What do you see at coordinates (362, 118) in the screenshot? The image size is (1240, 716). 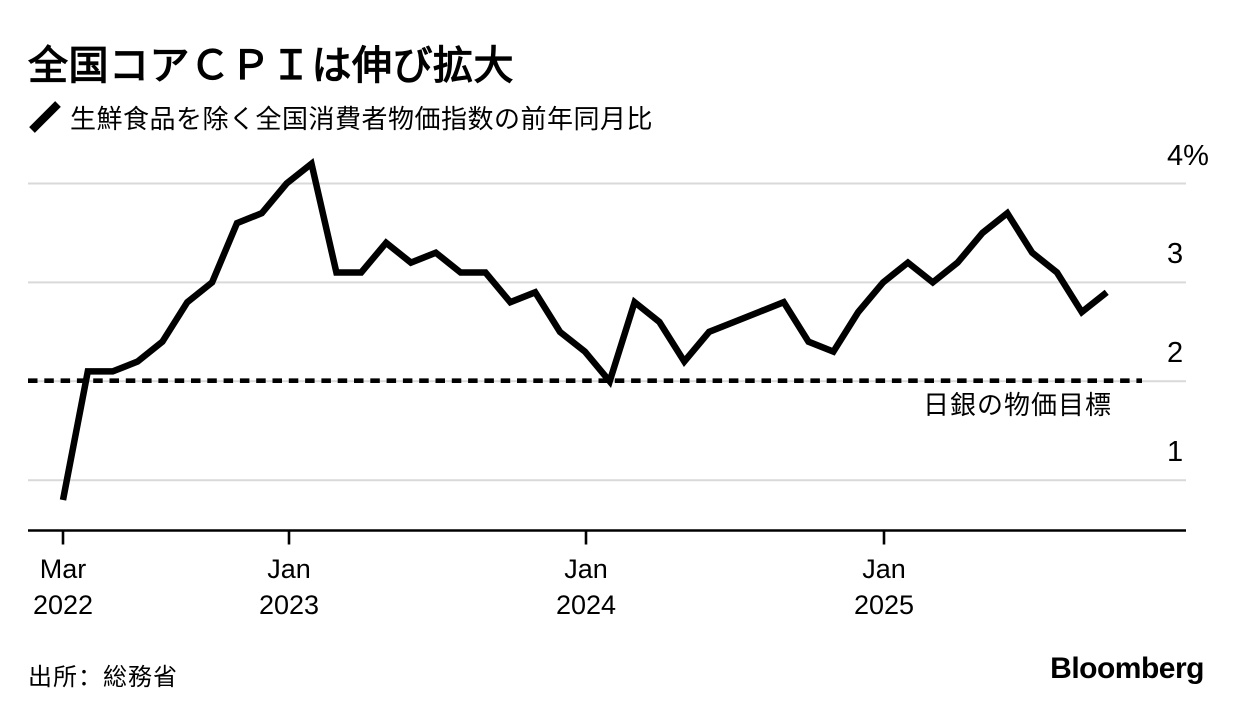 I see `legend-label: 生鮮食品を除く全国消費者物価指数の前年同月比` at bounding box center [362, 118].